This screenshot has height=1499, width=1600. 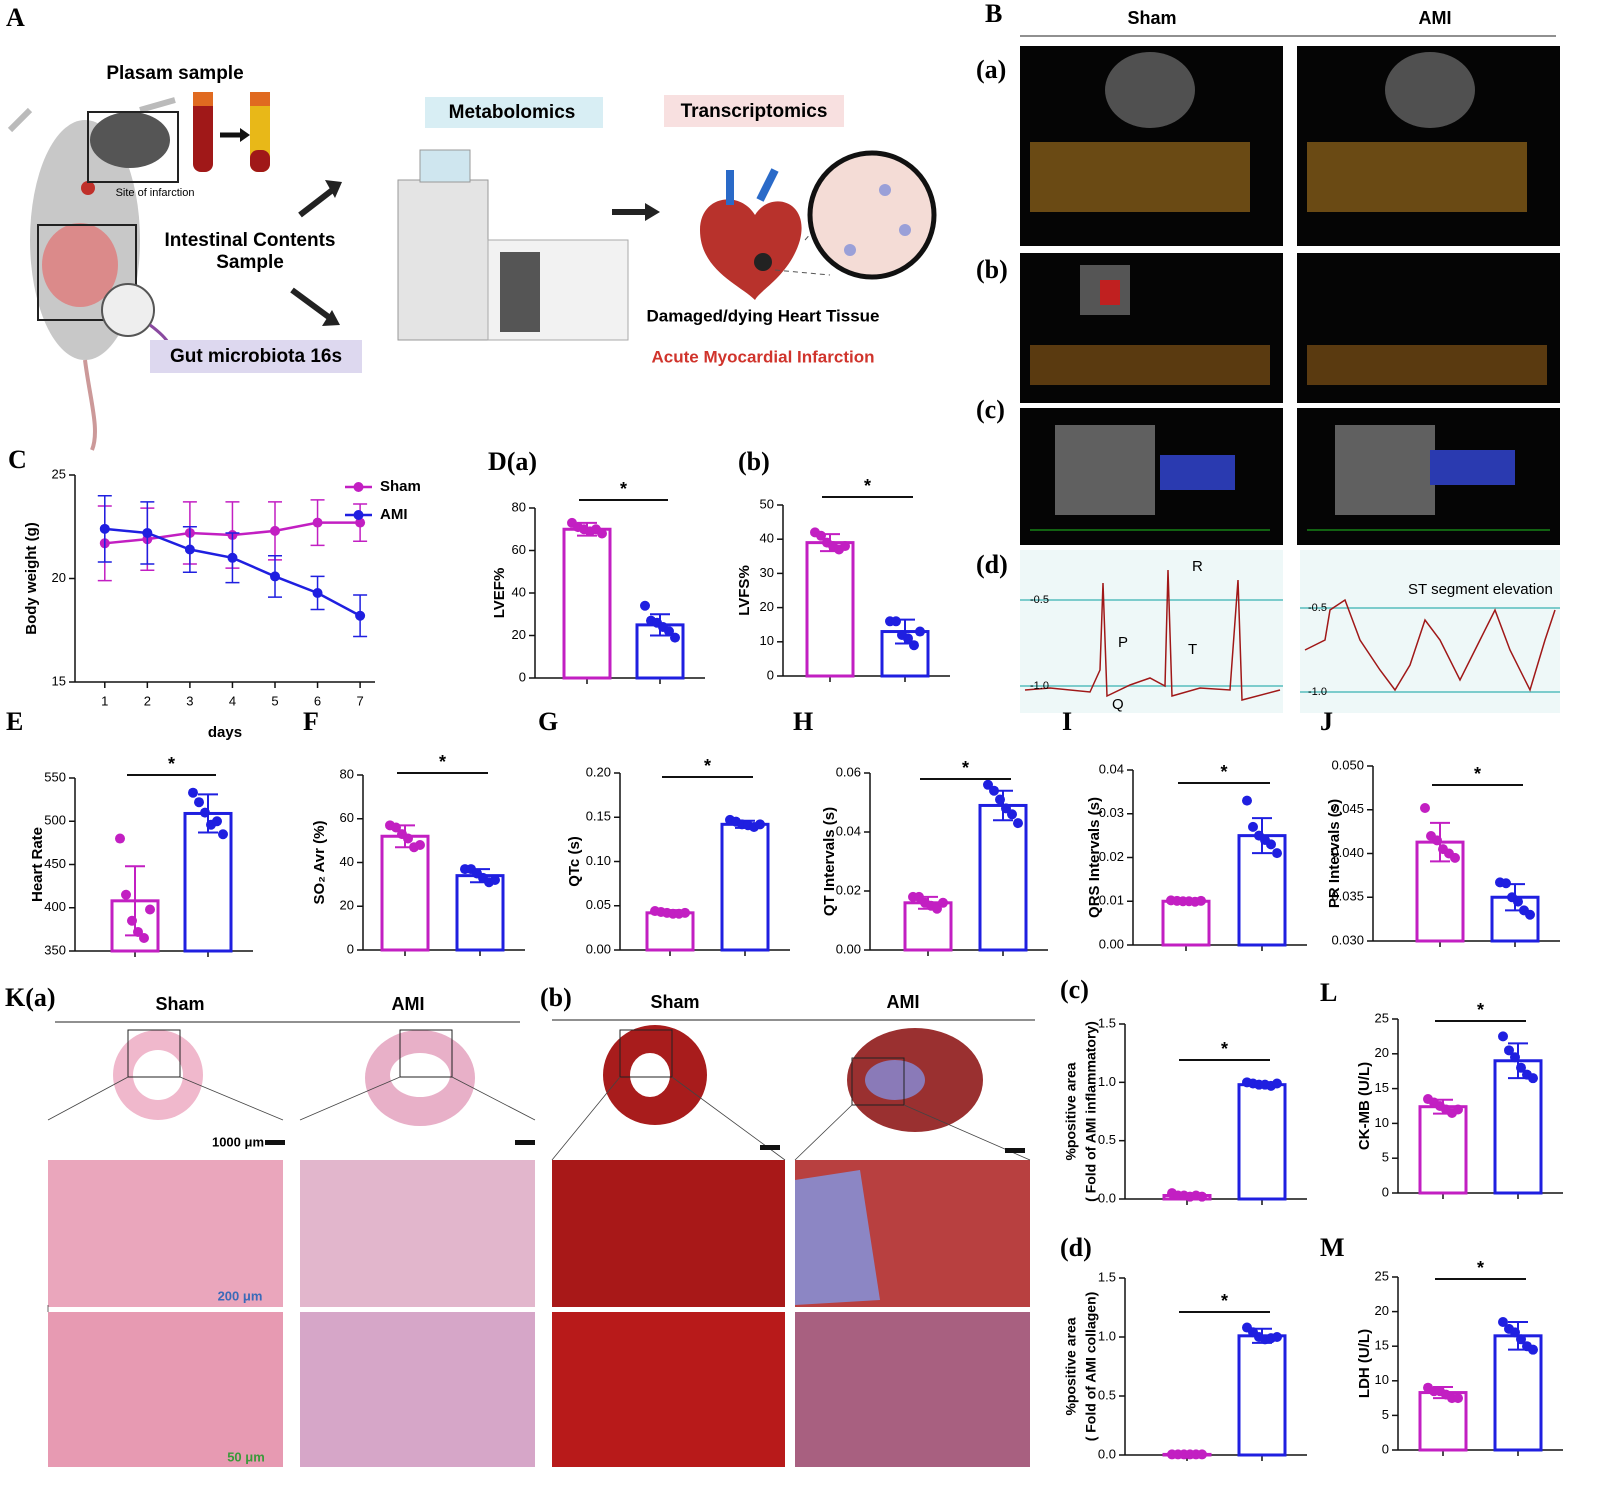 I want to click on ultrasound-images, so click(x=1290, y=295).